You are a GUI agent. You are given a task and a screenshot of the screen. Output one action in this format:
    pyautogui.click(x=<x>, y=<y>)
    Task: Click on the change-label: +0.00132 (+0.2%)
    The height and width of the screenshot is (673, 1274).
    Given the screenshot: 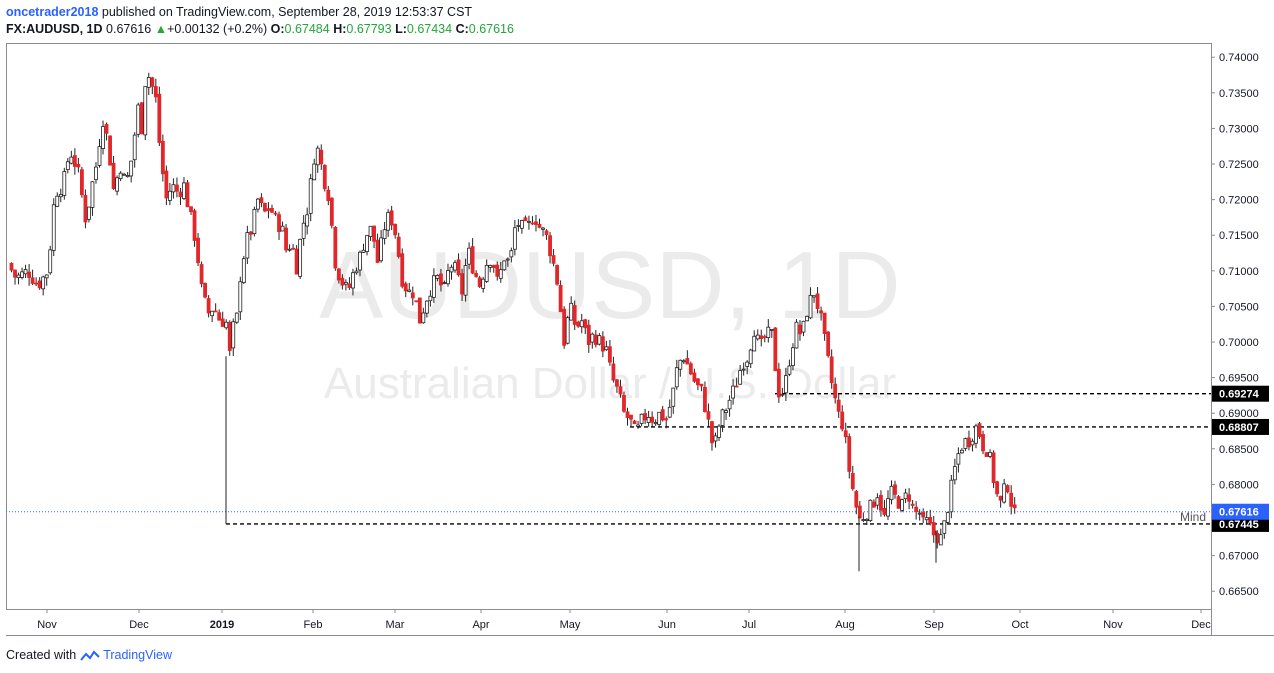 What is the action you would take?
    pyautogui.click(x=217, y=29)
    